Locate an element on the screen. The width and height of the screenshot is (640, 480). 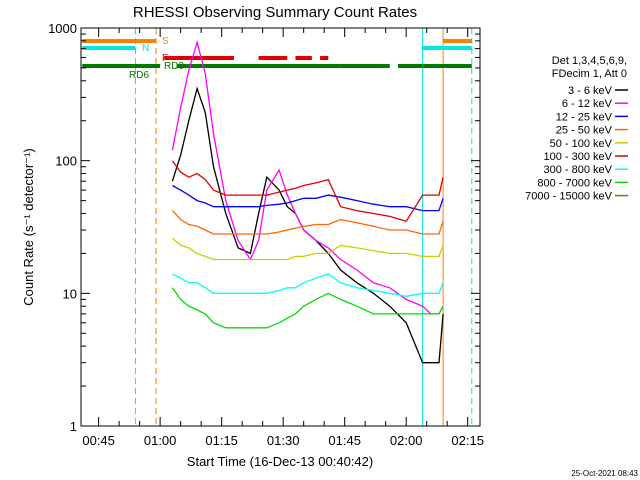
legend-entry-label-7: 800 - 7000 keV is located at coordinates (574, 183).